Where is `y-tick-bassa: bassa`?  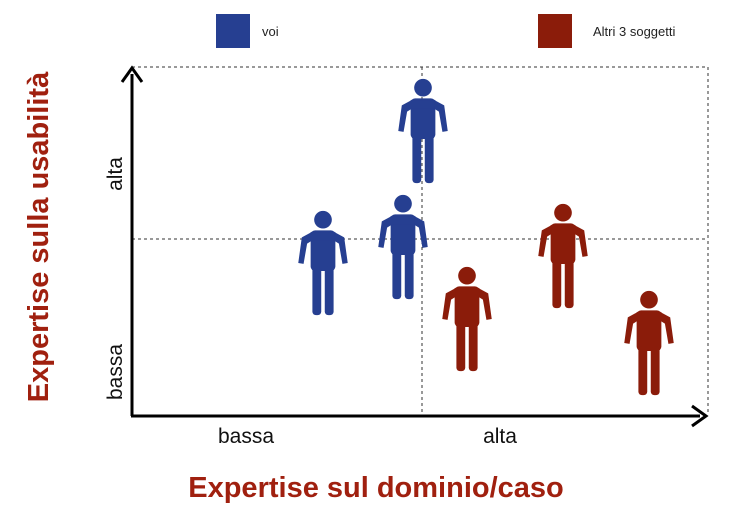
y-tick-bassa: bassa is located at coordinates (115, 372).